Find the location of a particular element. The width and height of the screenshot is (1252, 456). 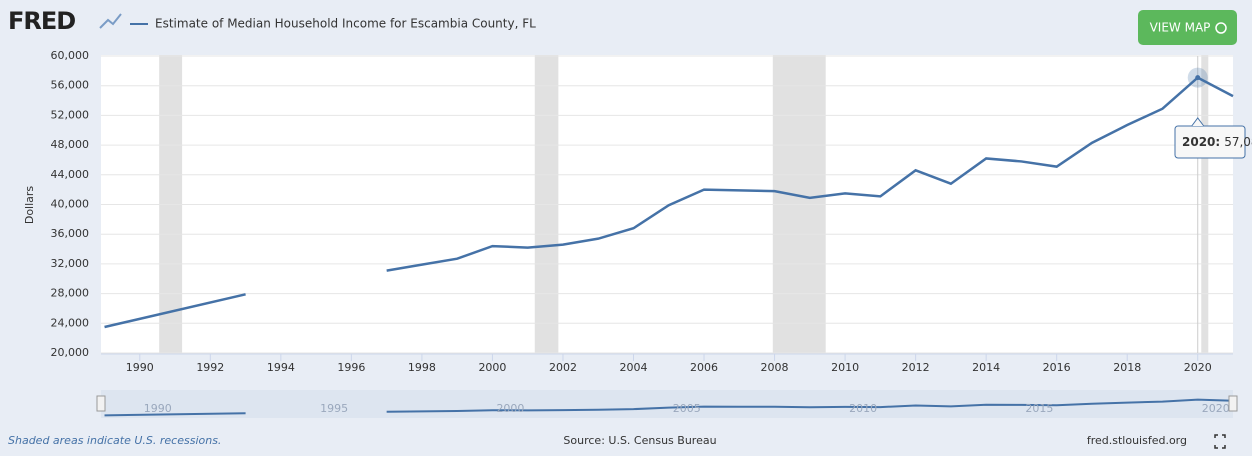

tooltip-pointer is located at coordinates (1198, 122).